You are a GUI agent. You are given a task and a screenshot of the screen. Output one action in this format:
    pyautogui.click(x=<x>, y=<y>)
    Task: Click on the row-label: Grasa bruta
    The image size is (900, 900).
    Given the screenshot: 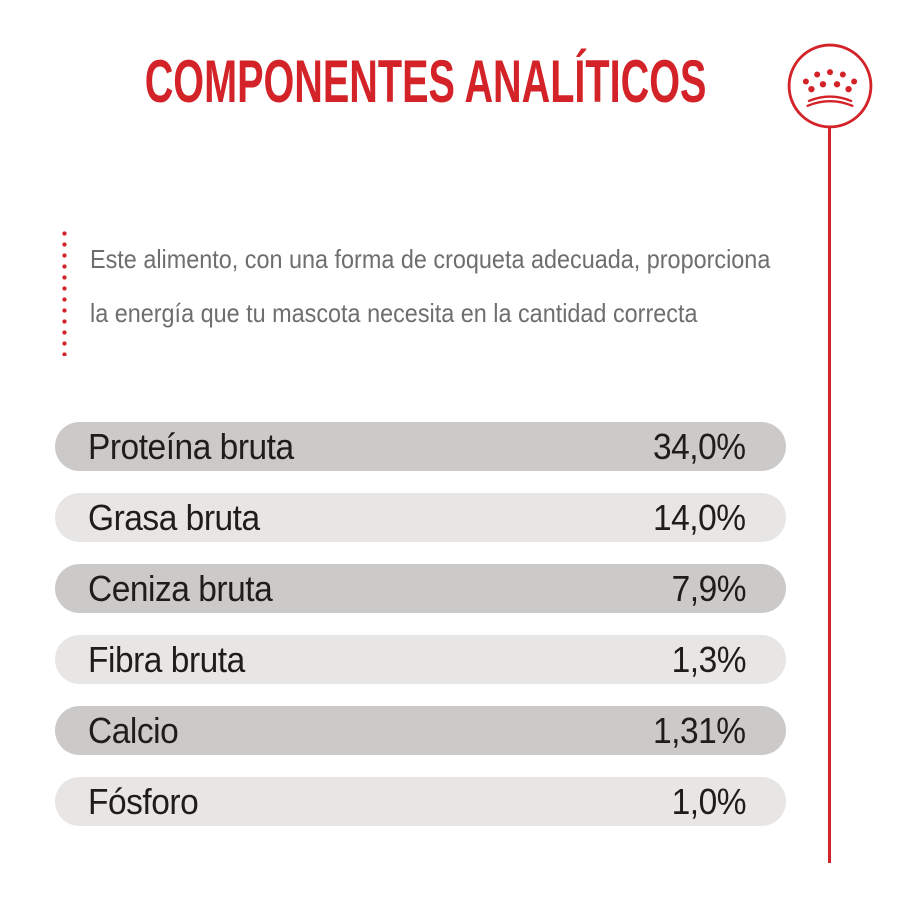 What is the action you would take?
    pyautogui.click(x=174, y=517)
    